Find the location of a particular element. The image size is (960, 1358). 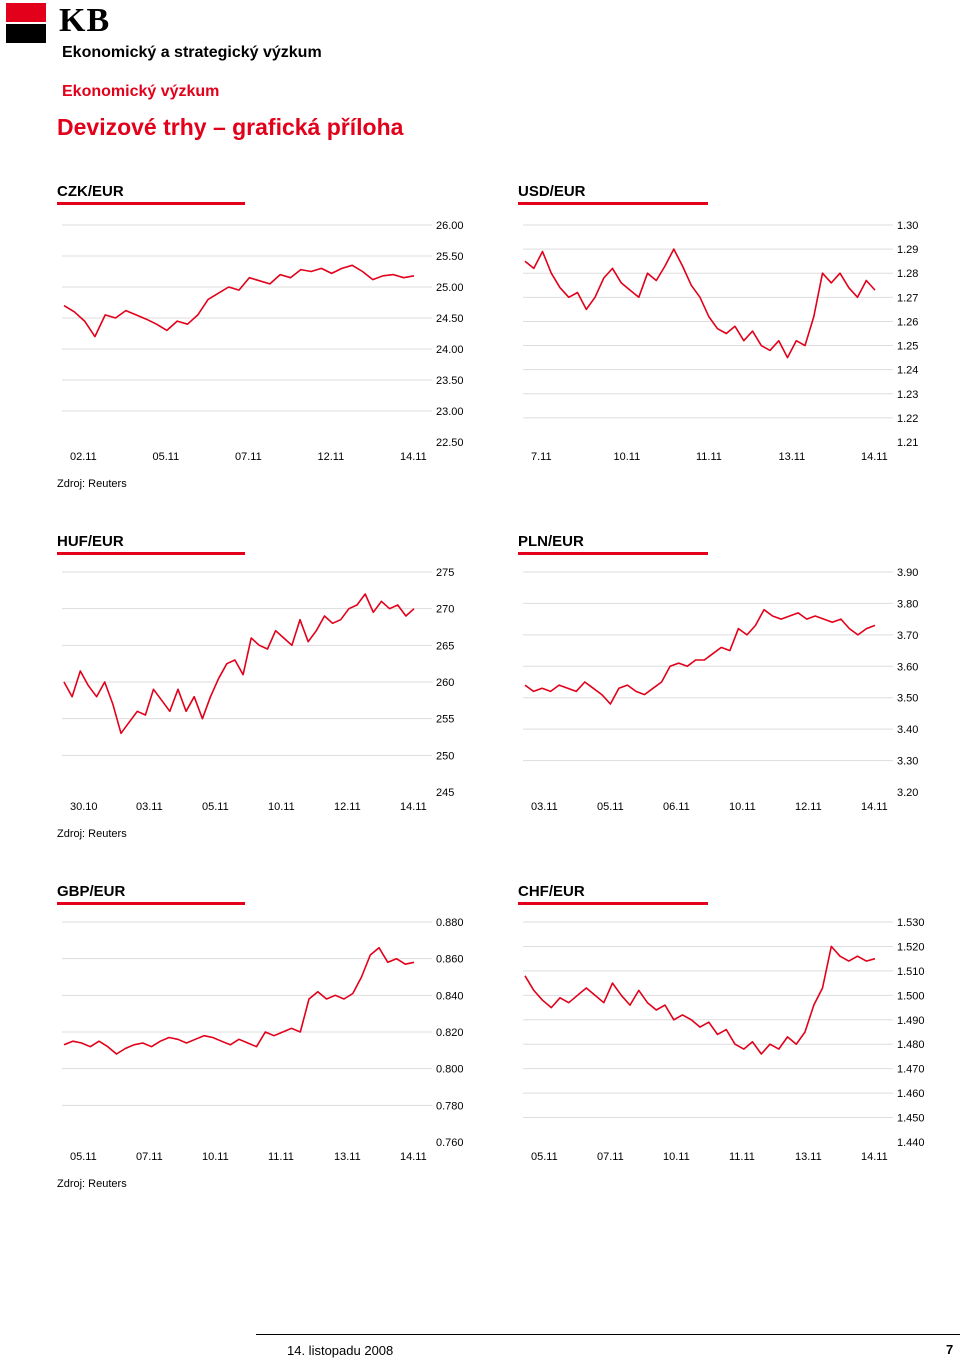

footer-rule is located at coordinates (608, 1334).